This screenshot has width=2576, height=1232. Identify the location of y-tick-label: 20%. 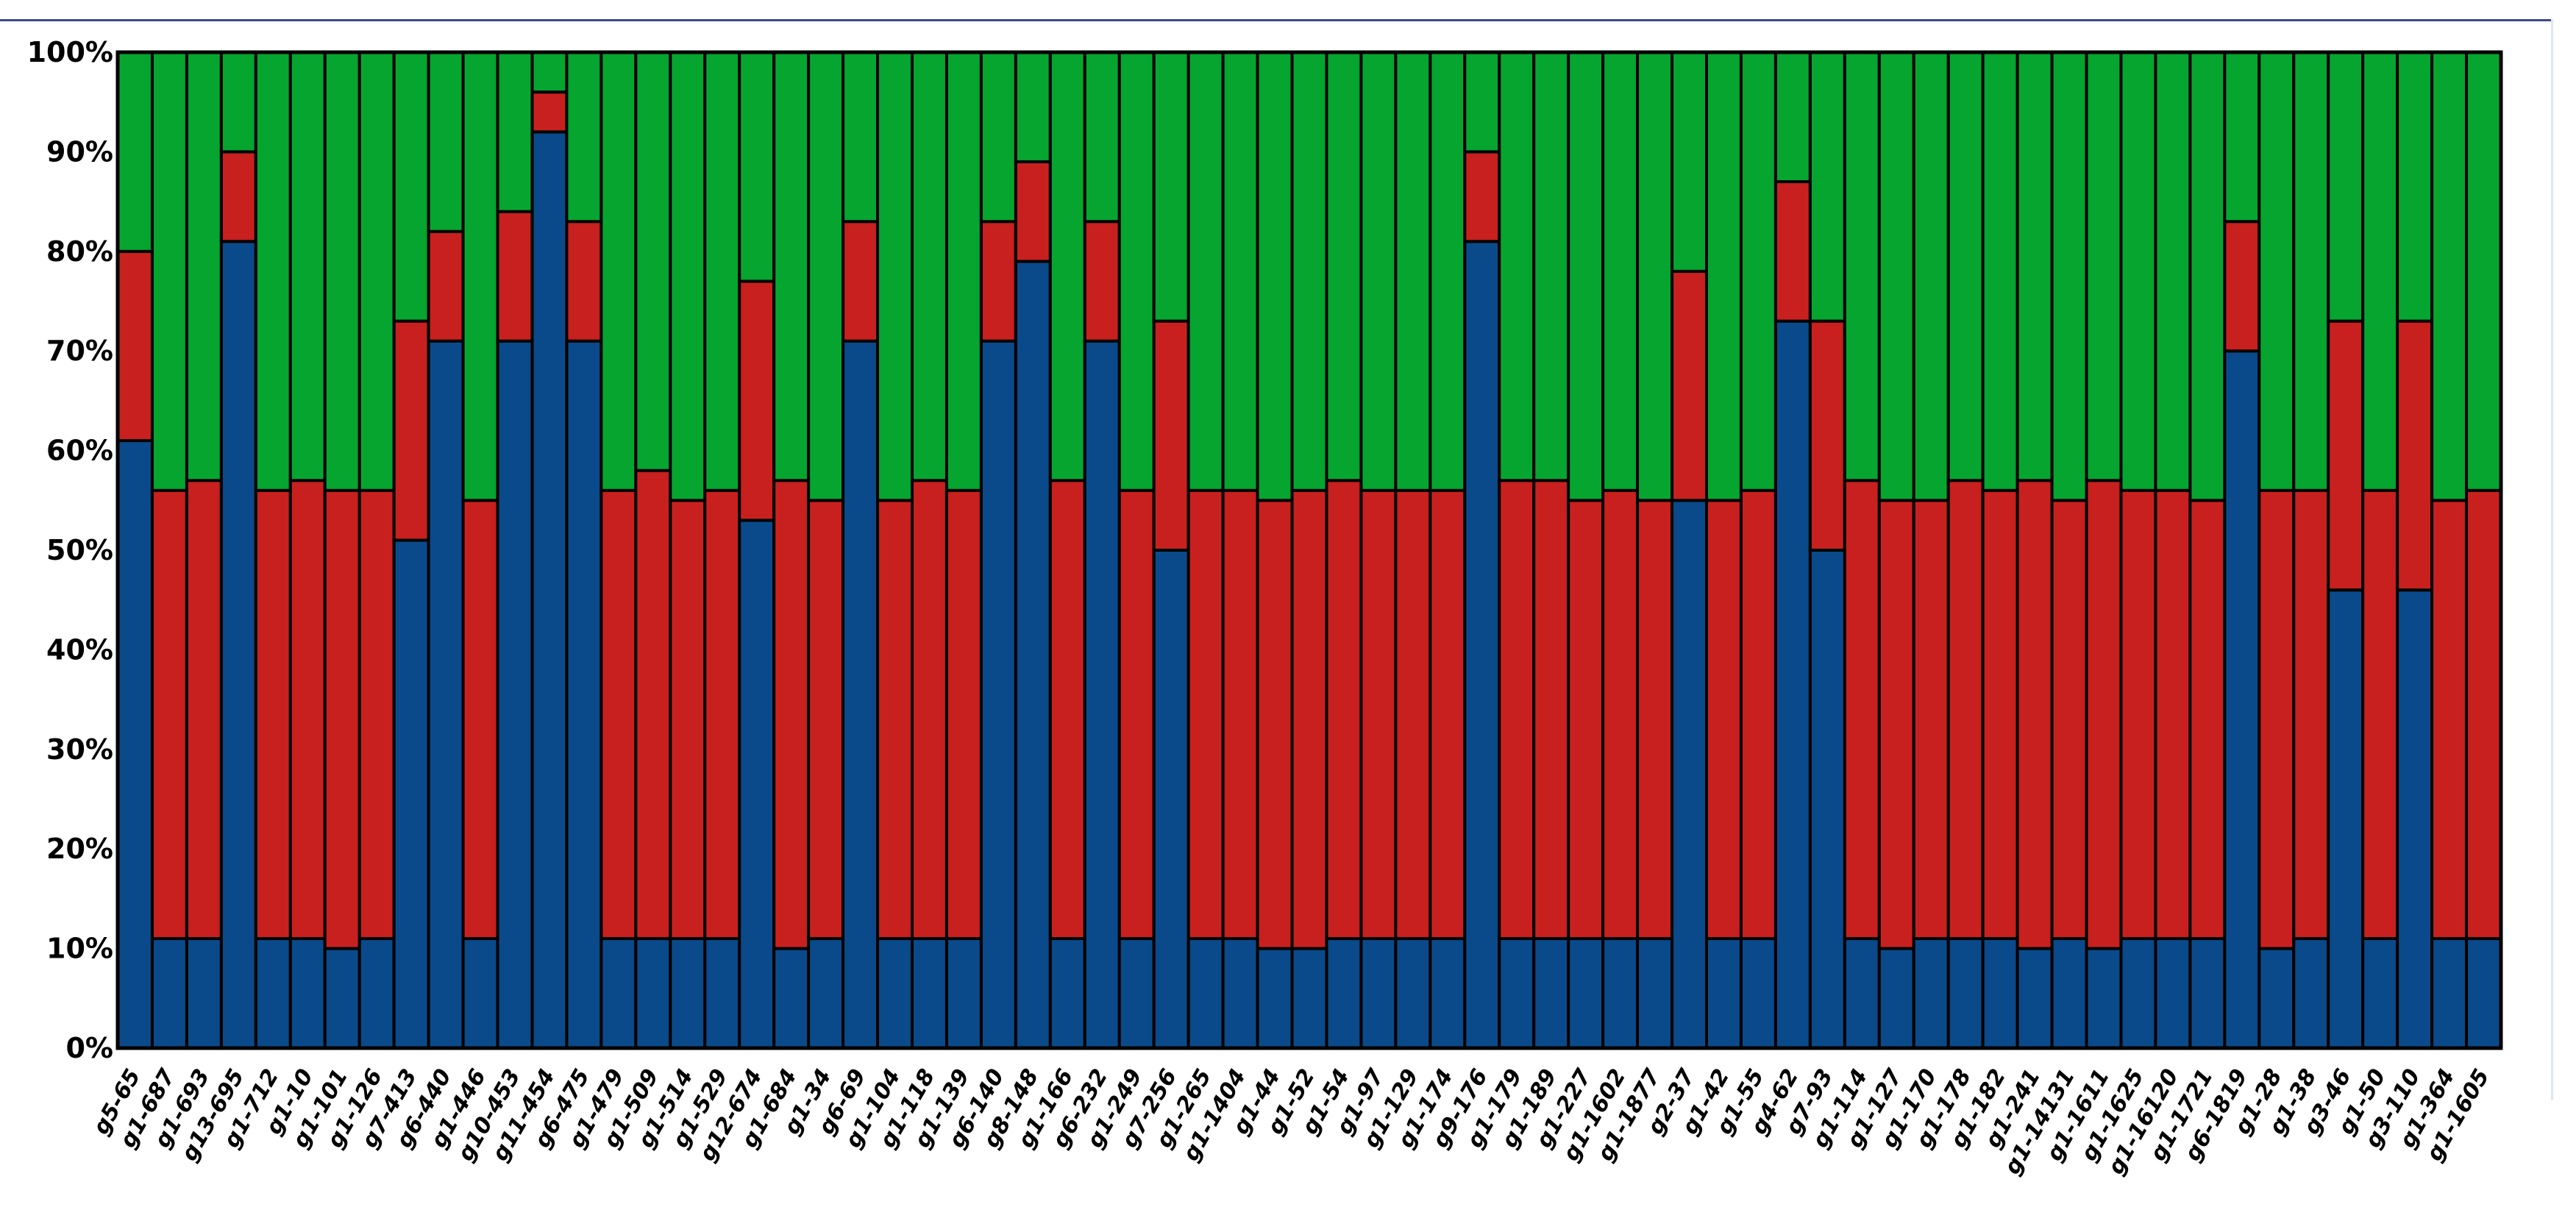
(79, 849).